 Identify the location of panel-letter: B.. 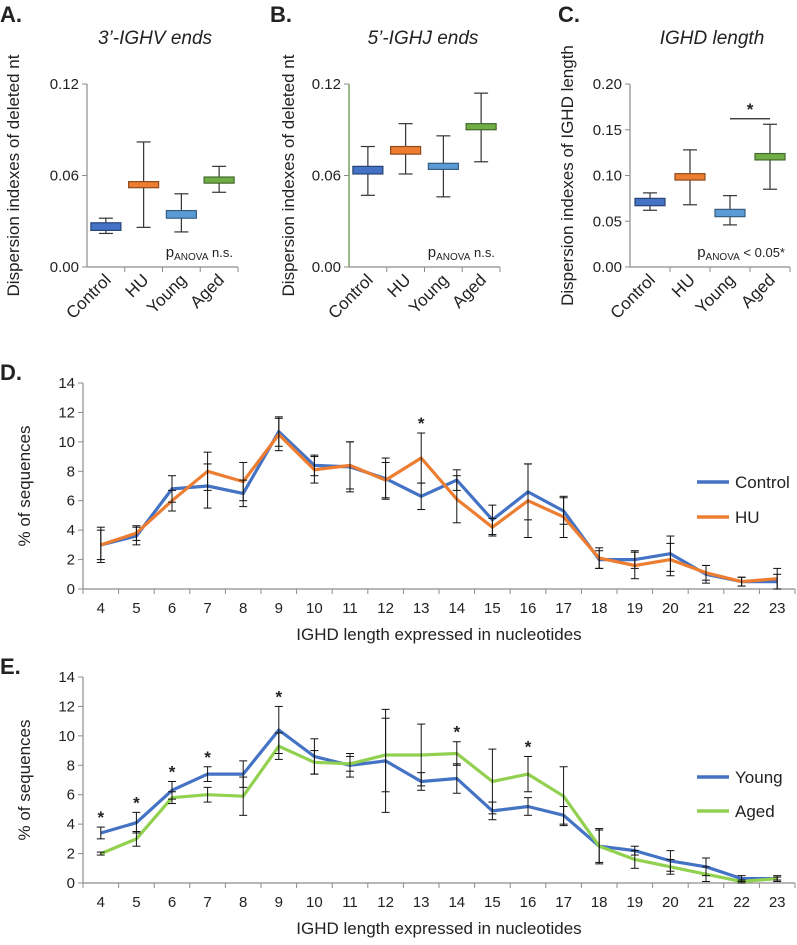
(281, 14).